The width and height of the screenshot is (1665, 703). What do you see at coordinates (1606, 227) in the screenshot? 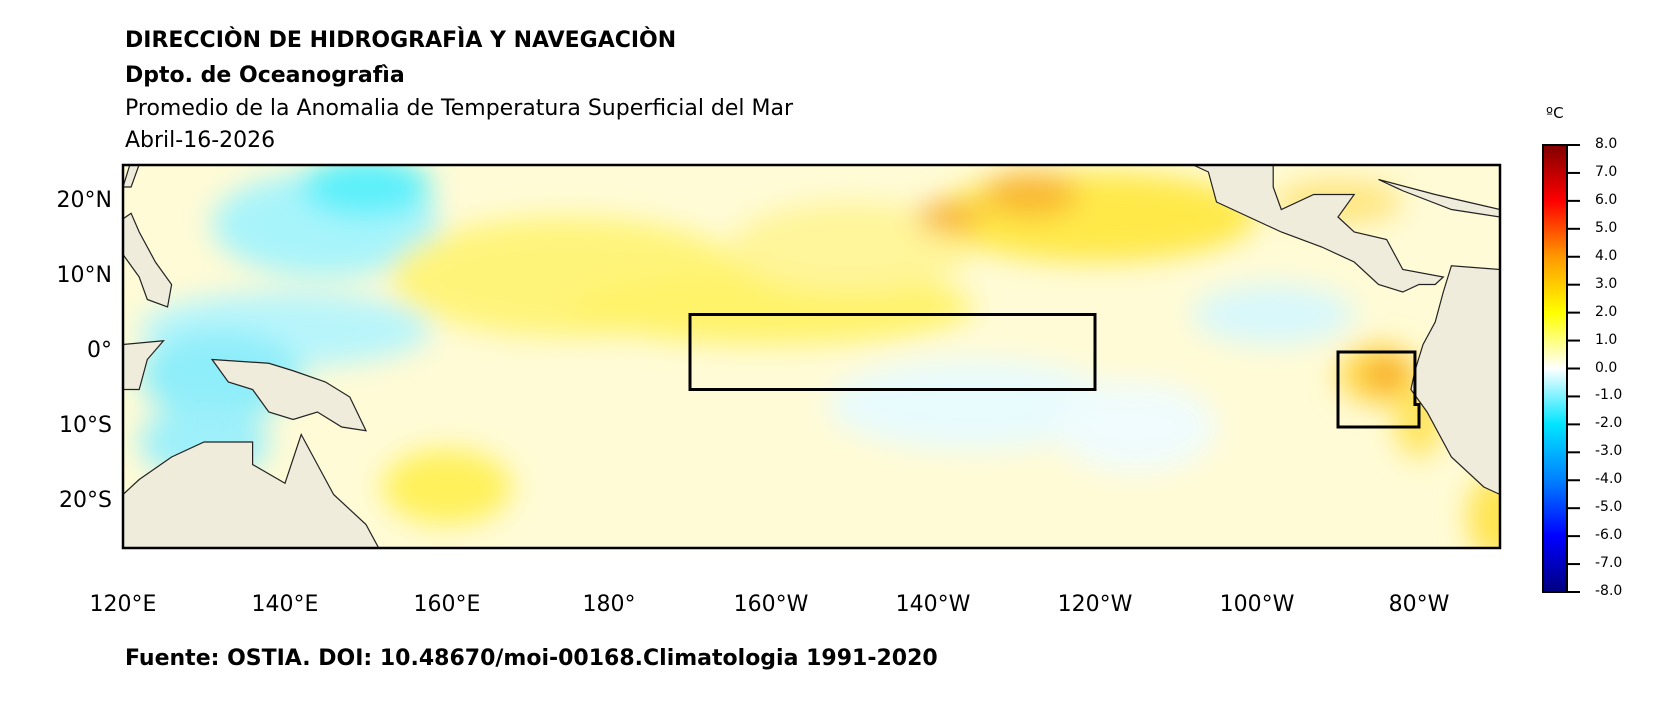
I see `colorbar-tick-label: 5.0` at bounding box center [1606, 227].